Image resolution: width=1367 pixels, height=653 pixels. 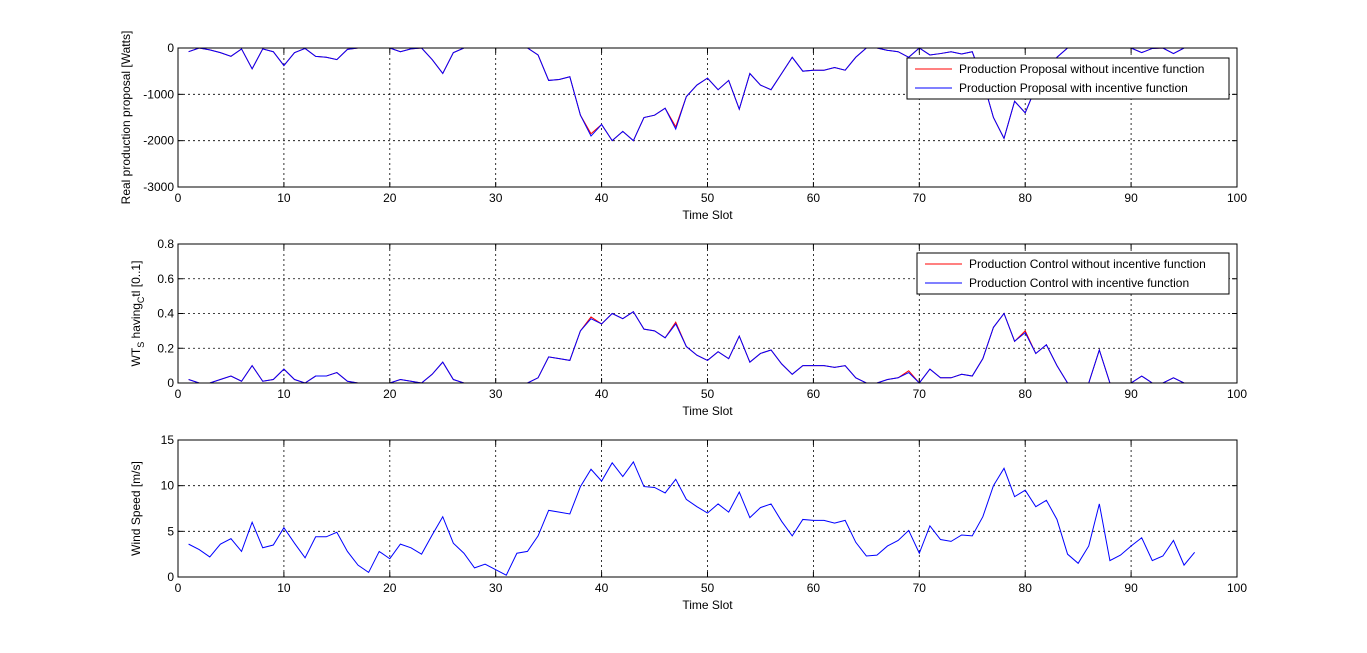 What do you see at coordinates (165, 348) in the screenshot?
I see `y-tick-label: 0.2` at bounding box center [165, 348].